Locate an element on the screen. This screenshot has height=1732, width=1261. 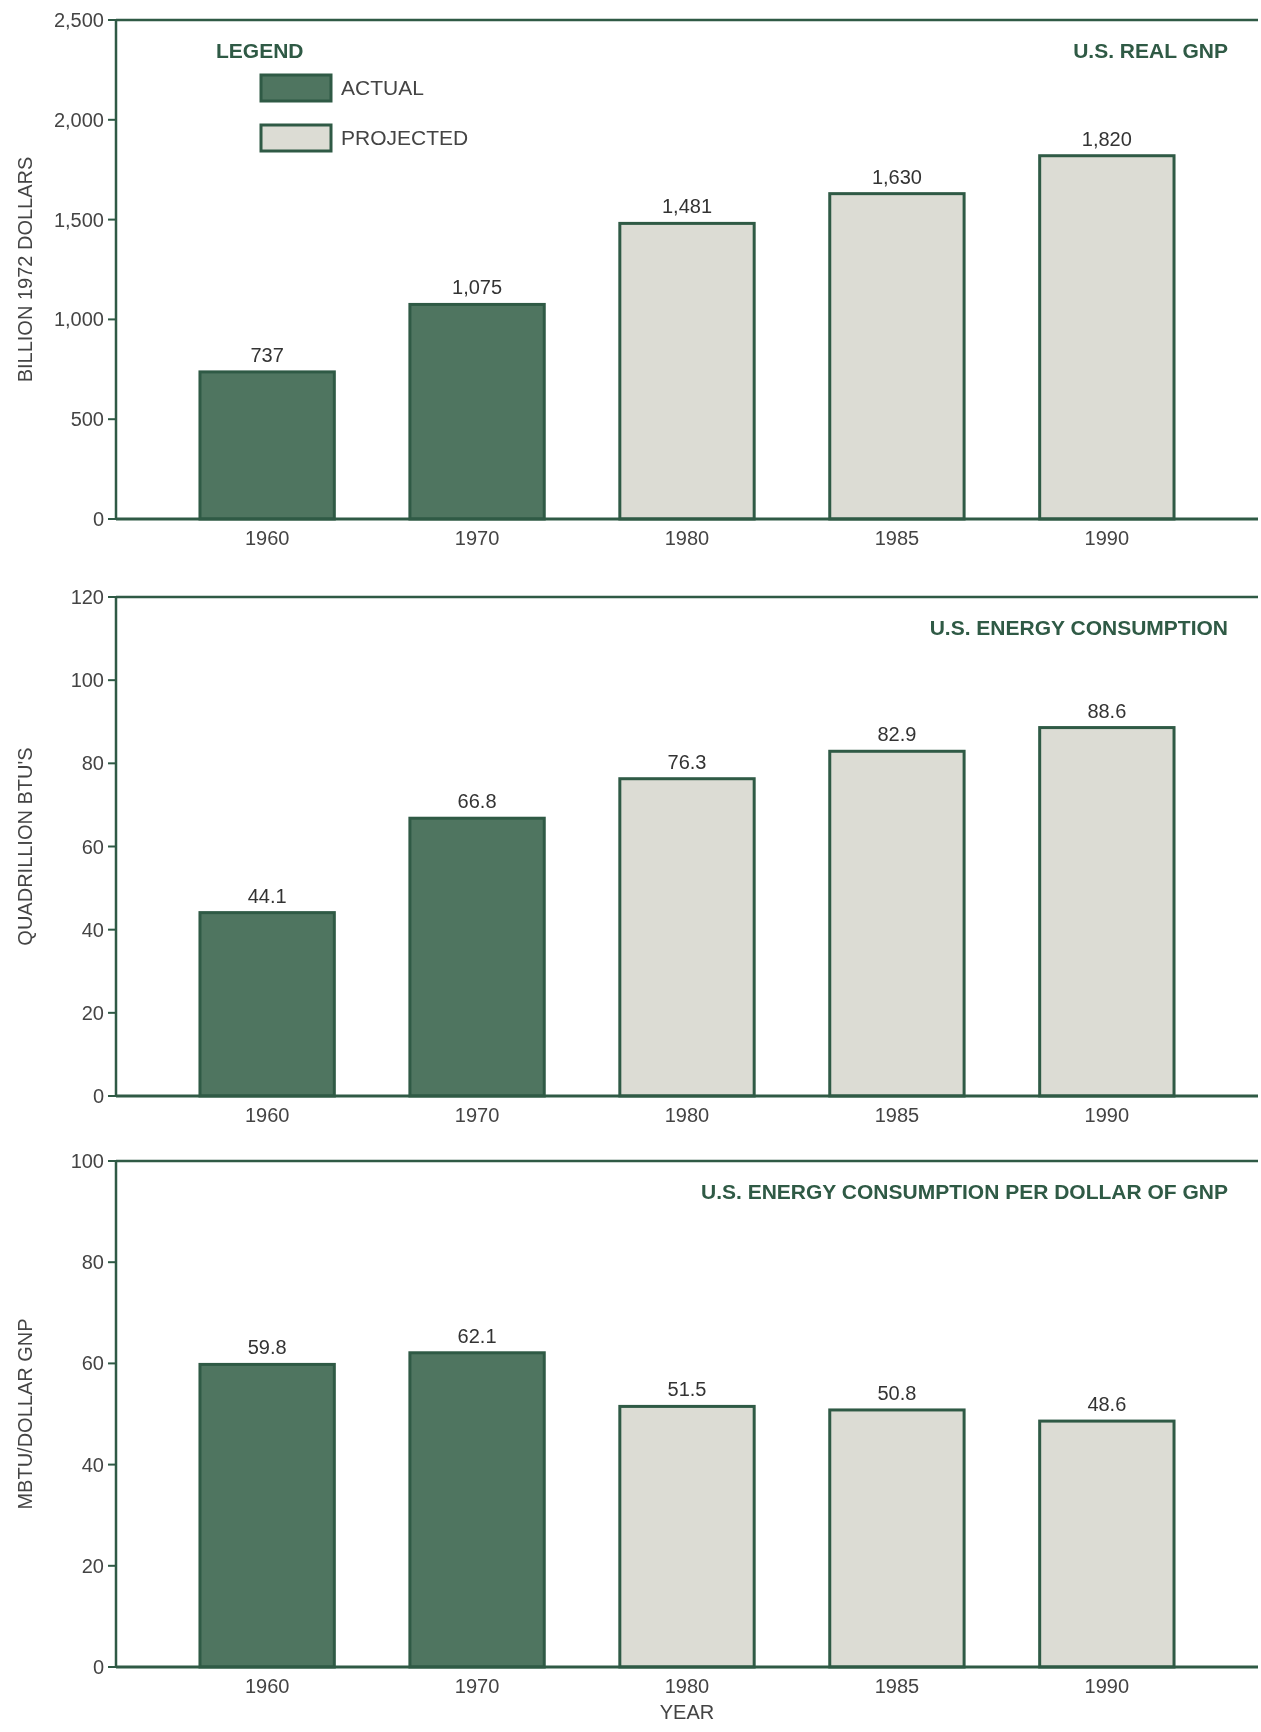
text: U.S. ENERGY CONSUMPTION is located at coordinates (1078, 627).